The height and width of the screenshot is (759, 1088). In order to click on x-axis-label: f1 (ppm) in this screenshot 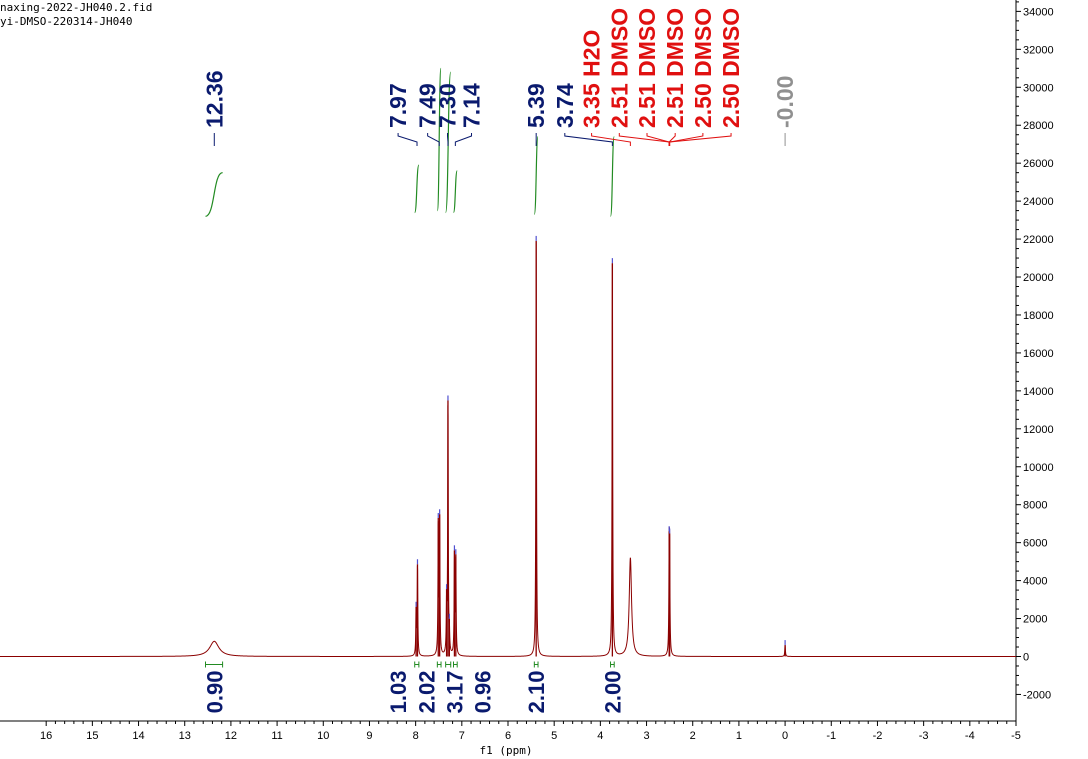, I will do `click(506, 750)`.